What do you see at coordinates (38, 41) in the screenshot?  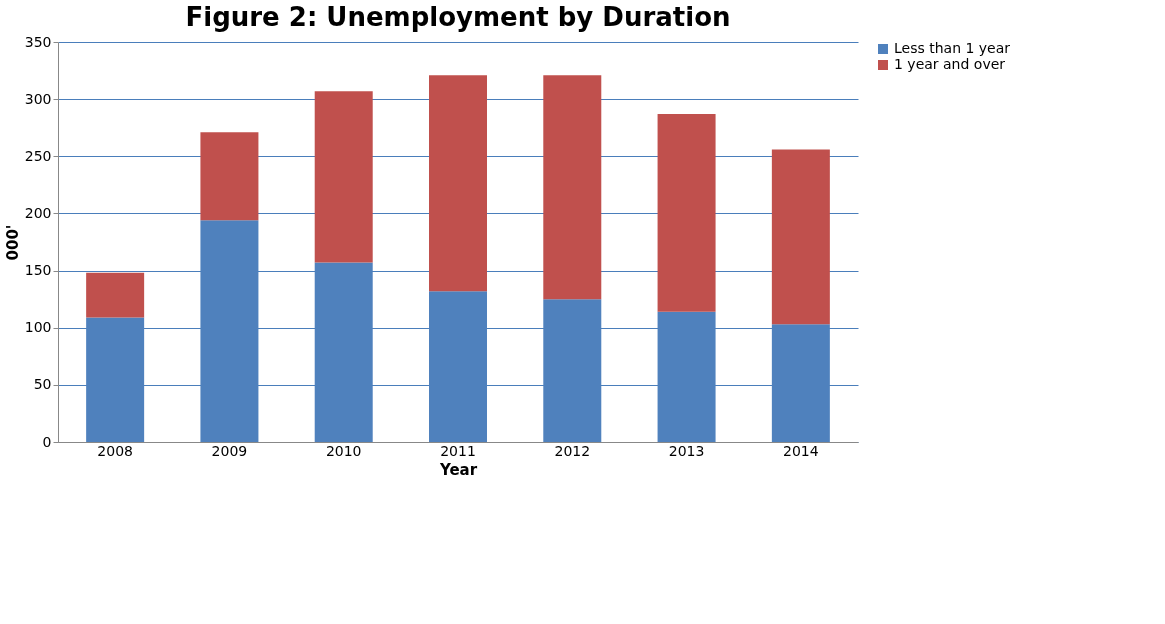 I see `y-tick-label: 350` at bounding box center [38, 41].